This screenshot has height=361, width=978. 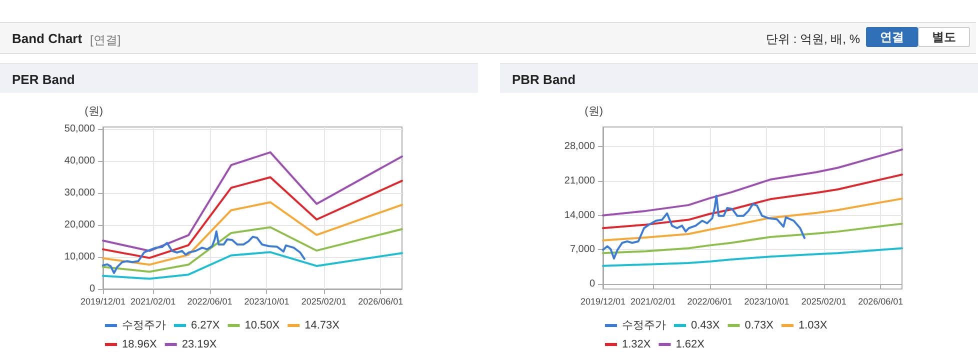 I want to click on legend-label: 0.43X, so click(x=705, y=326).